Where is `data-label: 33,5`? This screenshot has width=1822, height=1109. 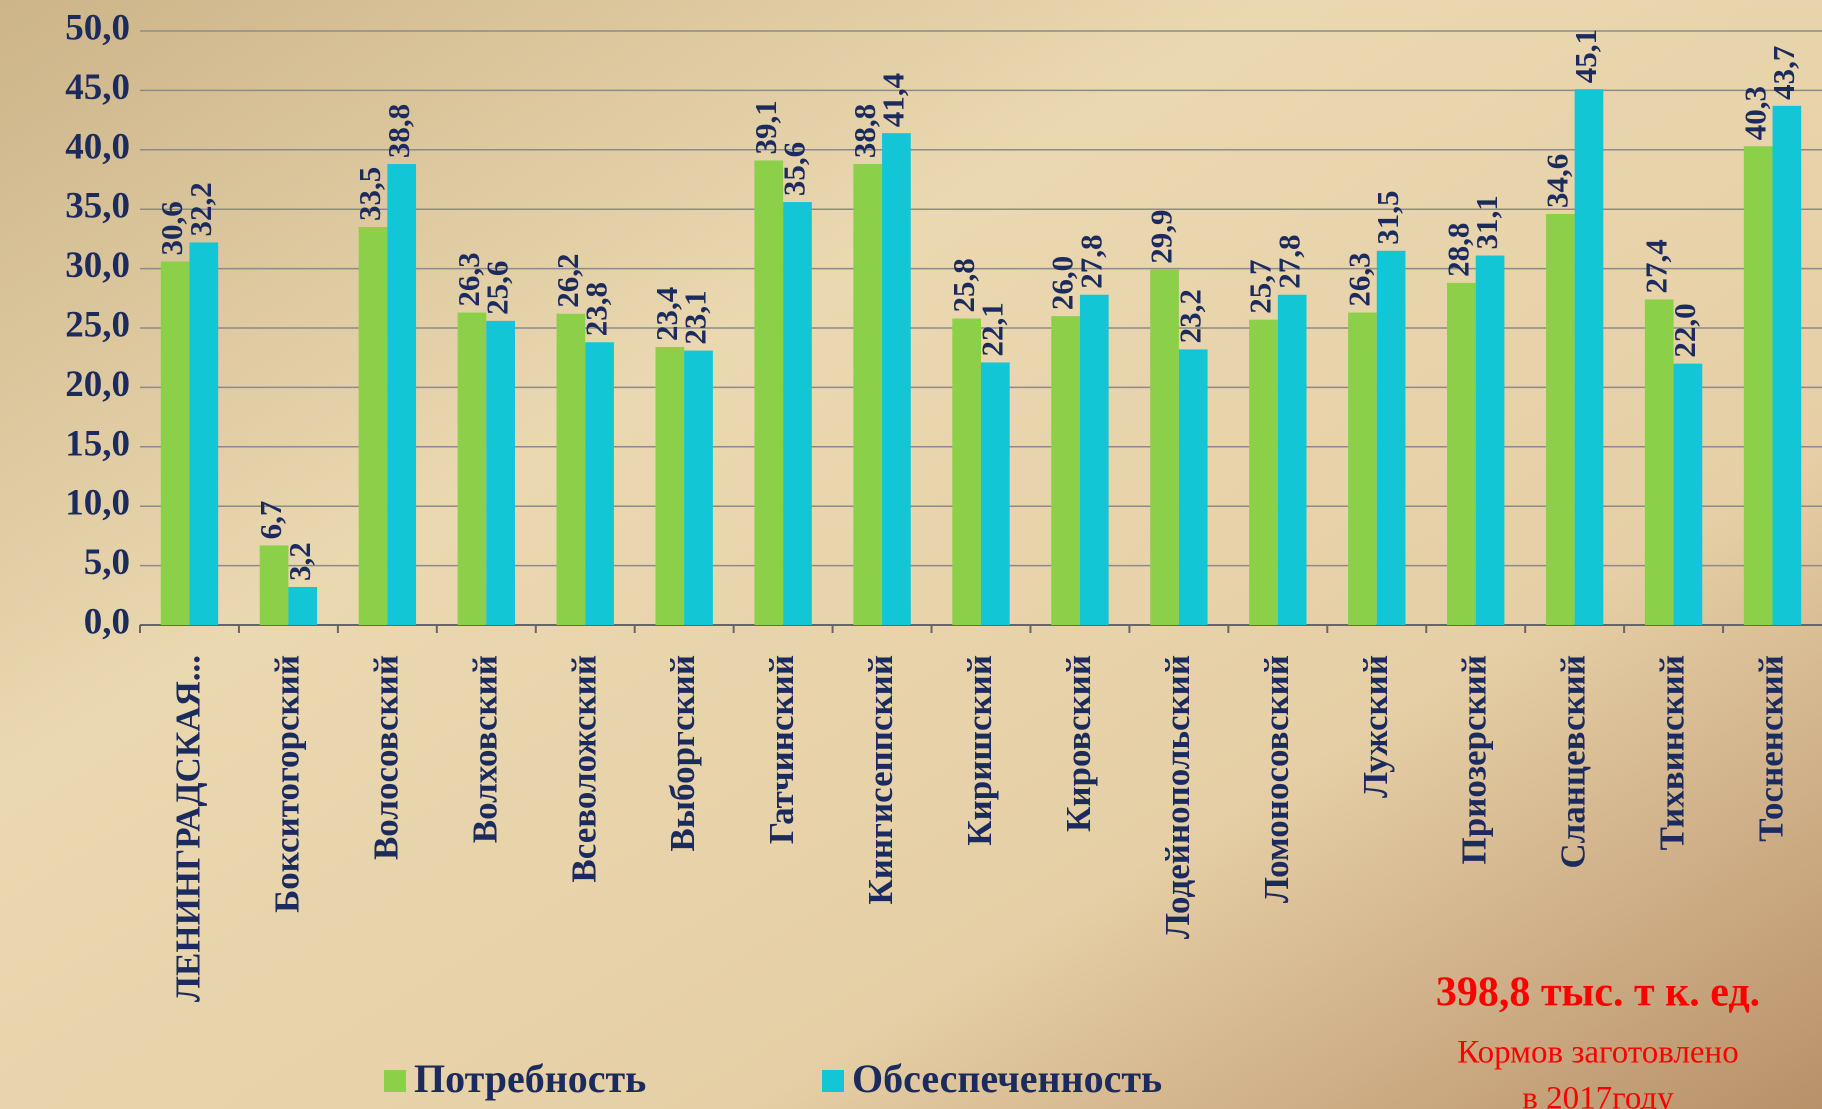 data-label: 33,5 is located at coordinates (369, 194).